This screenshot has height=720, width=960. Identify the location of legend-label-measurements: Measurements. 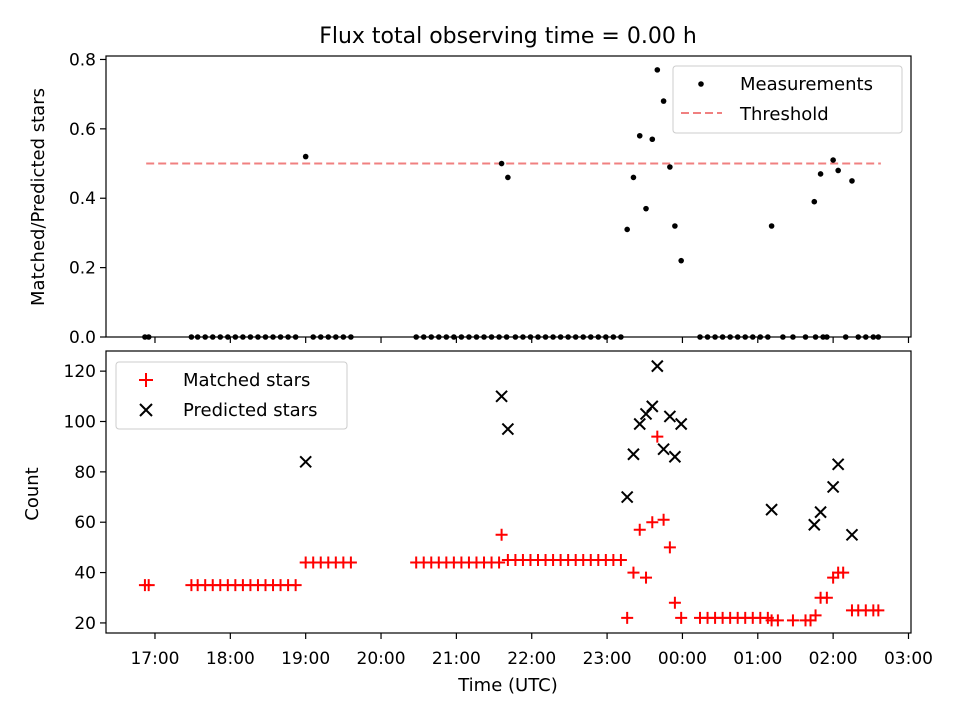
(806, 84).